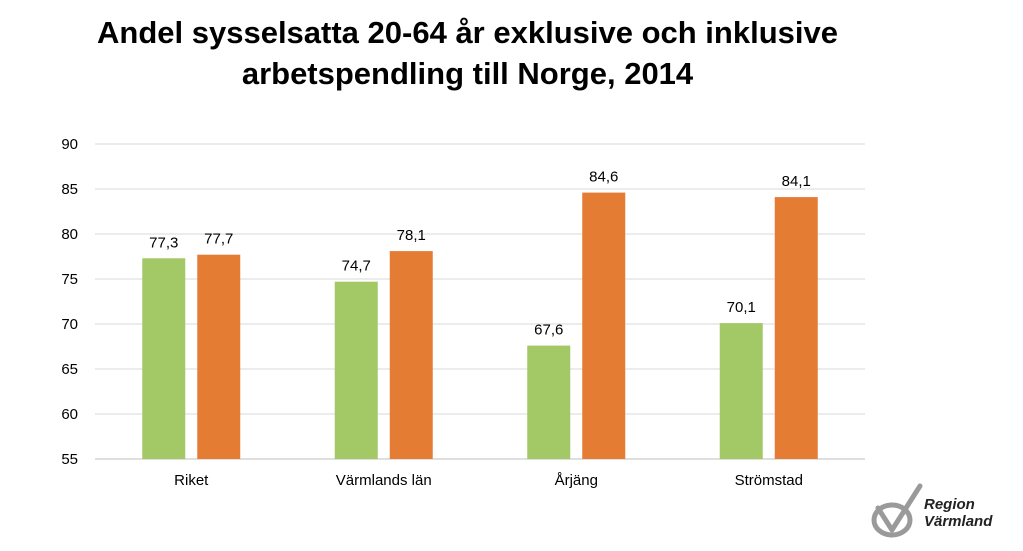  Describe the element at coordinates (411, 235) in the screenshot. I see `data-label: 78,1` at that location.